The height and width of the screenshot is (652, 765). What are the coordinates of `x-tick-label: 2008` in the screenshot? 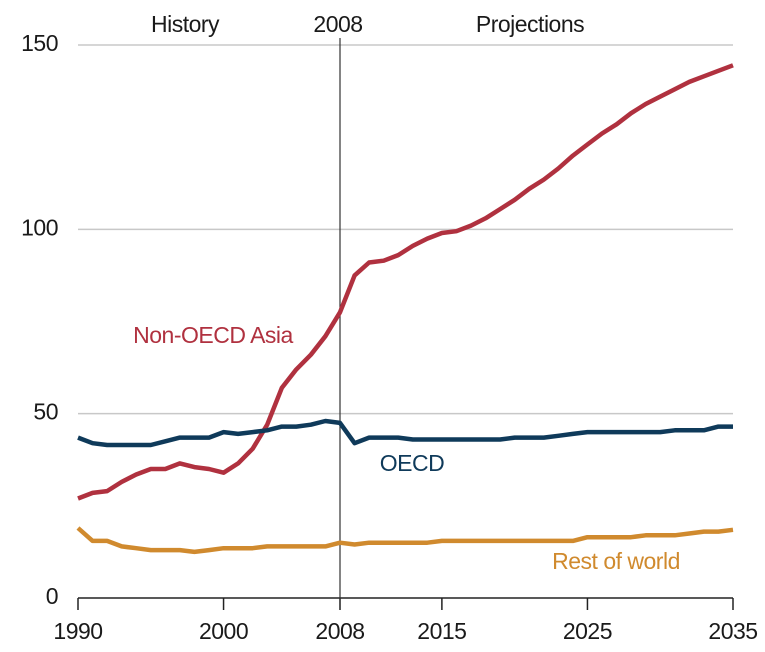 It's located at (339, 631).